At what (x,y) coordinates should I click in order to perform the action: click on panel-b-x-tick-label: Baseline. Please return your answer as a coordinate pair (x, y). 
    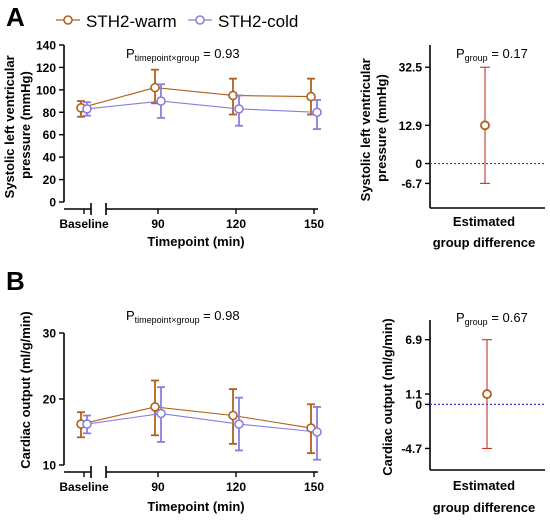
    Looking at the image, I should click on (84, 487).